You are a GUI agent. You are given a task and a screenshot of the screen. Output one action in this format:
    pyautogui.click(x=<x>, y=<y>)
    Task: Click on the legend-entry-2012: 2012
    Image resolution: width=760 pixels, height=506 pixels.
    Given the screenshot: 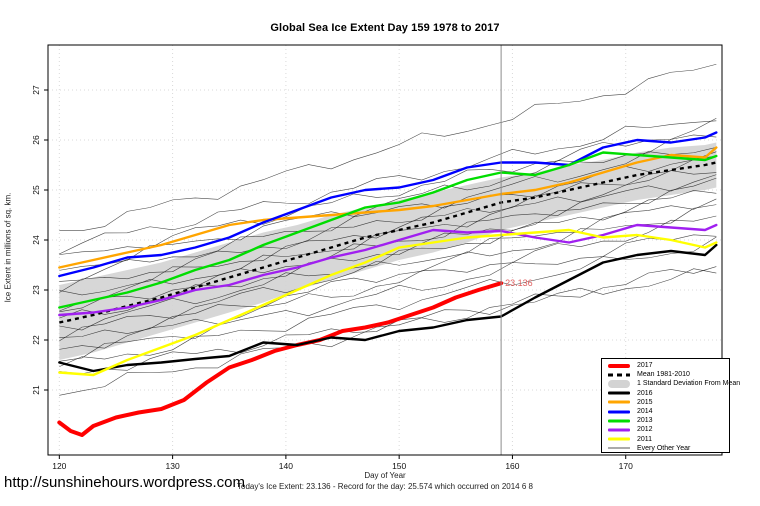 What is the action you would take?
    pyautogui.click(x=668, y=429)
    